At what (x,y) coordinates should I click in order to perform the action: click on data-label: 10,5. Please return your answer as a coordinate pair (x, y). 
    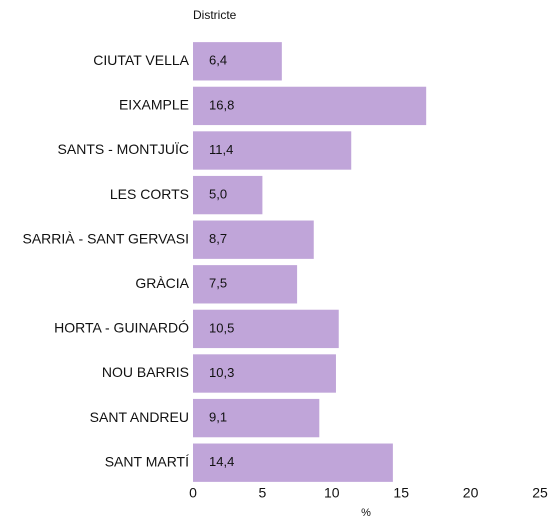
    Looking at the image, I should click on (221, 327).